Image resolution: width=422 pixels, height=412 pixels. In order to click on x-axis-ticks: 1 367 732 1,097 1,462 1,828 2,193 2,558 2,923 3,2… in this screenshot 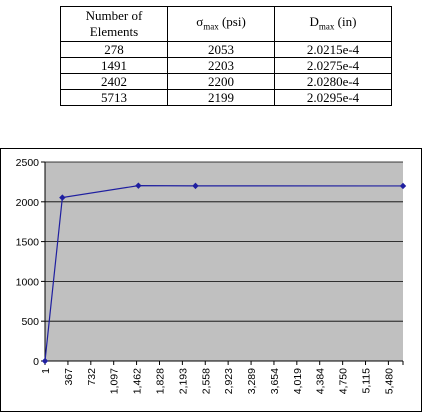, I will do `click(222, 377)`.